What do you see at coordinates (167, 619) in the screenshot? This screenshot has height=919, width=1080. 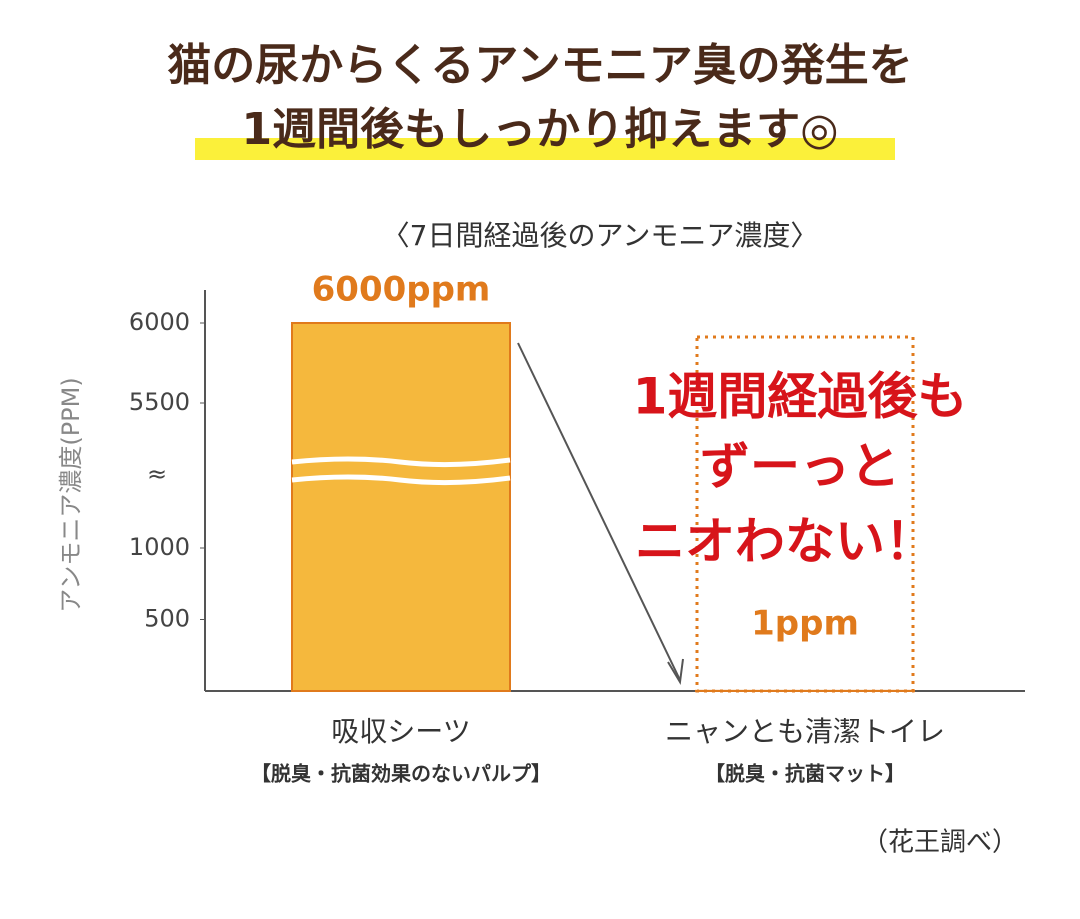 I see `y-tick-label: 500` at bounding box center [167, 619].